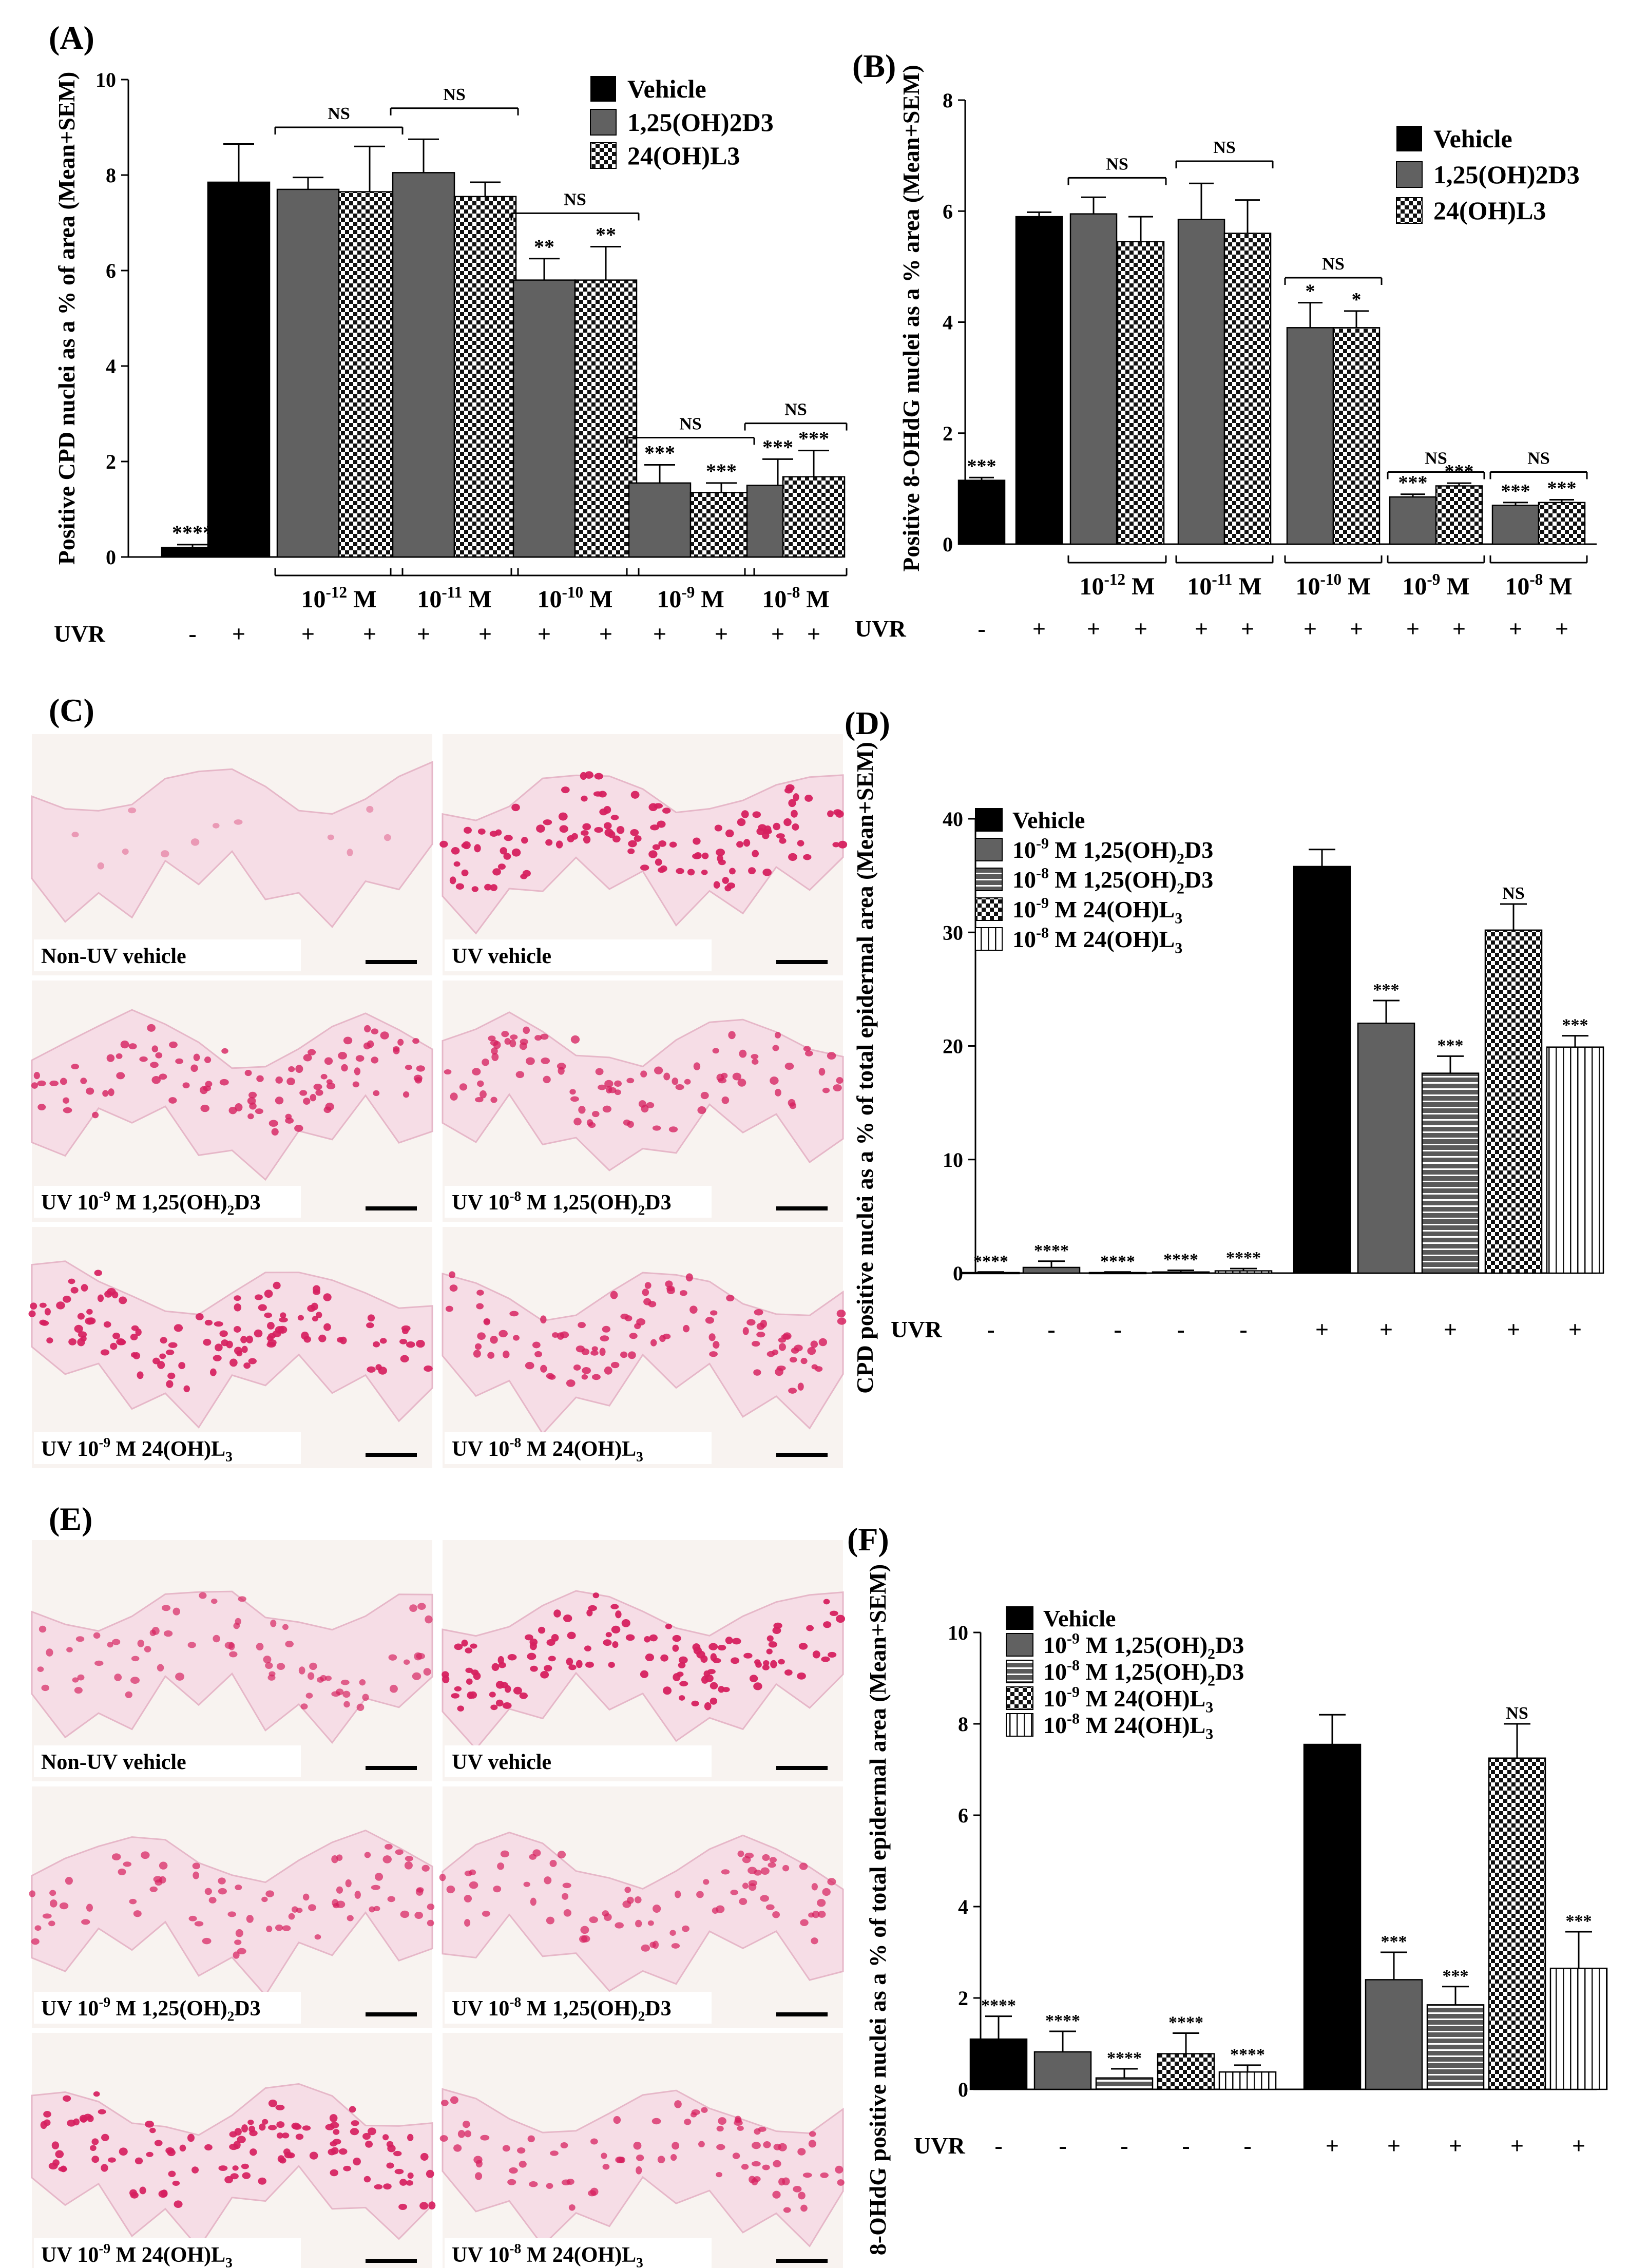 The width and height of the screenshot is (1648, 2268). I want to click on micrograph-label-box, so click(167, 2008).